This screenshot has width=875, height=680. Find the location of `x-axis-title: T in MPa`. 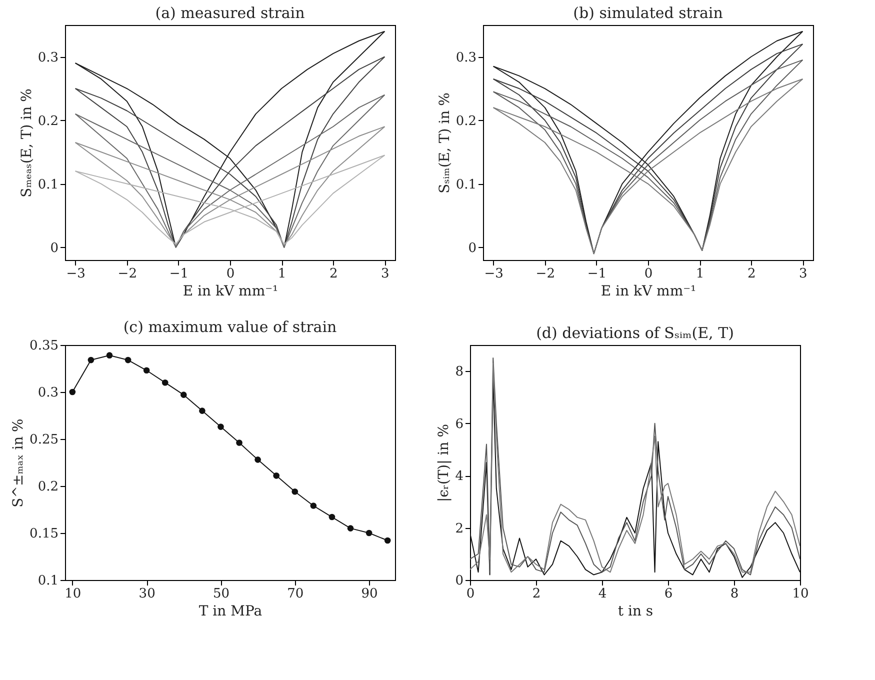

x-axis-title: T in MPa is located at coordinates (230, 612).